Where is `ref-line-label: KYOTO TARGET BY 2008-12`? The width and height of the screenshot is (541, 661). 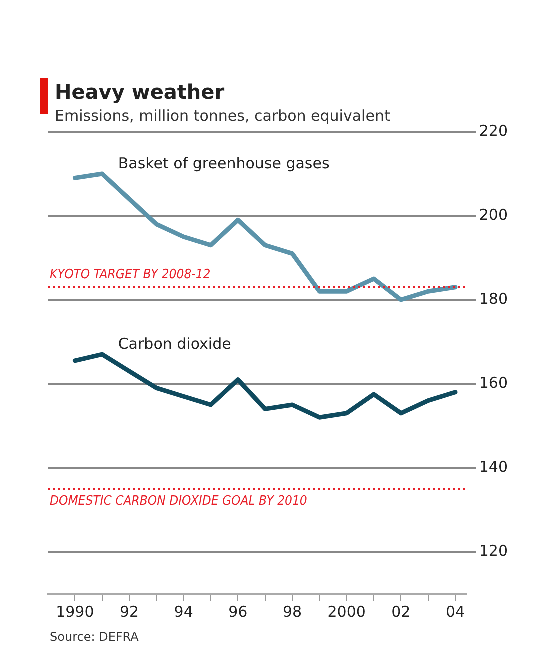
ref-line-label: KYOTO TARGET BY 2008-12 is located at coordinates (130, 274).